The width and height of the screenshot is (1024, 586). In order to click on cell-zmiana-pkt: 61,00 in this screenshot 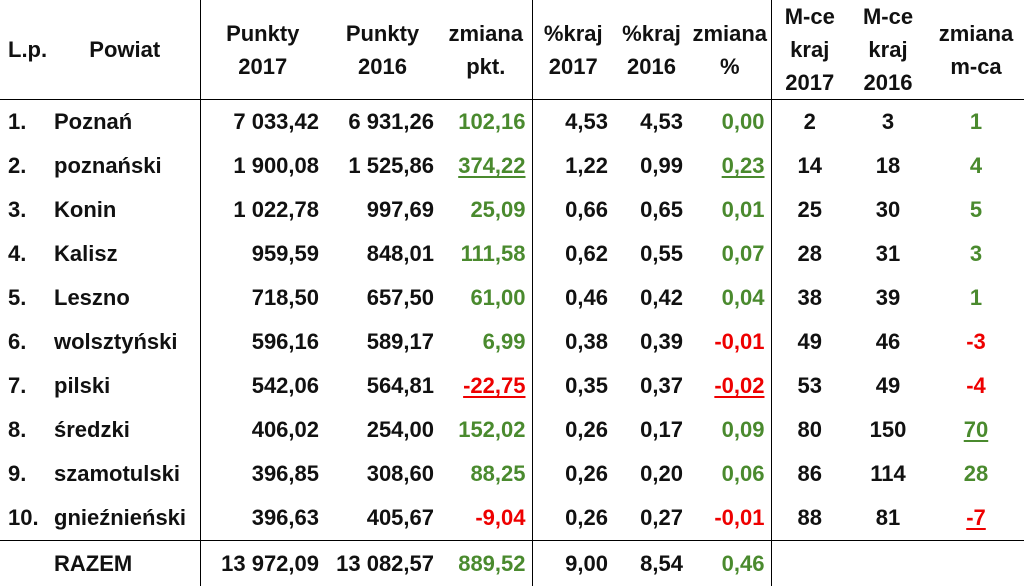, I will do `click(498, 297)`.